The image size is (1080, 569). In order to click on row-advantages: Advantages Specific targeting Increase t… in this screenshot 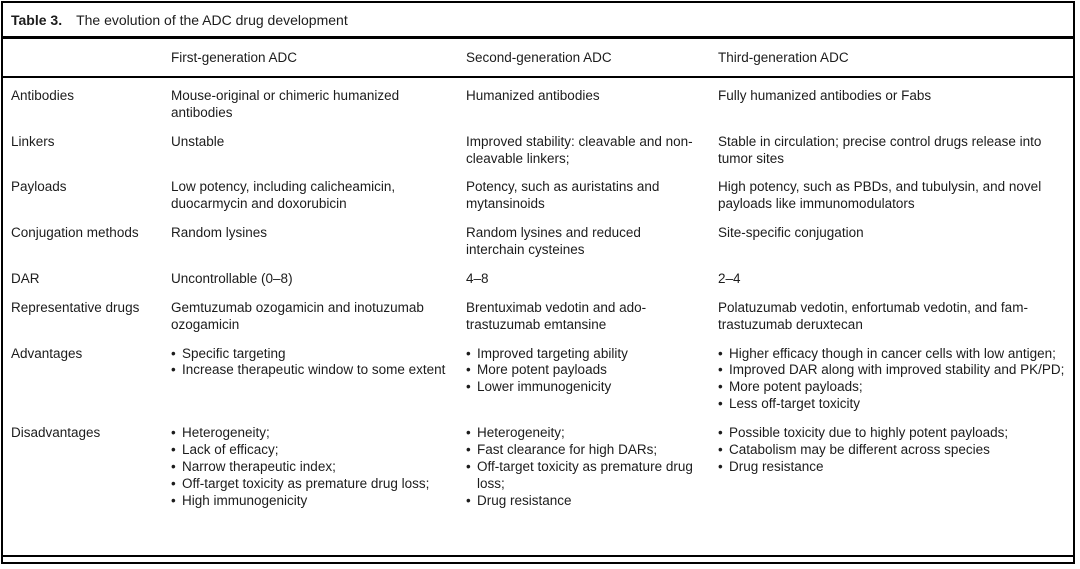, I will do `click(538, 386)`.